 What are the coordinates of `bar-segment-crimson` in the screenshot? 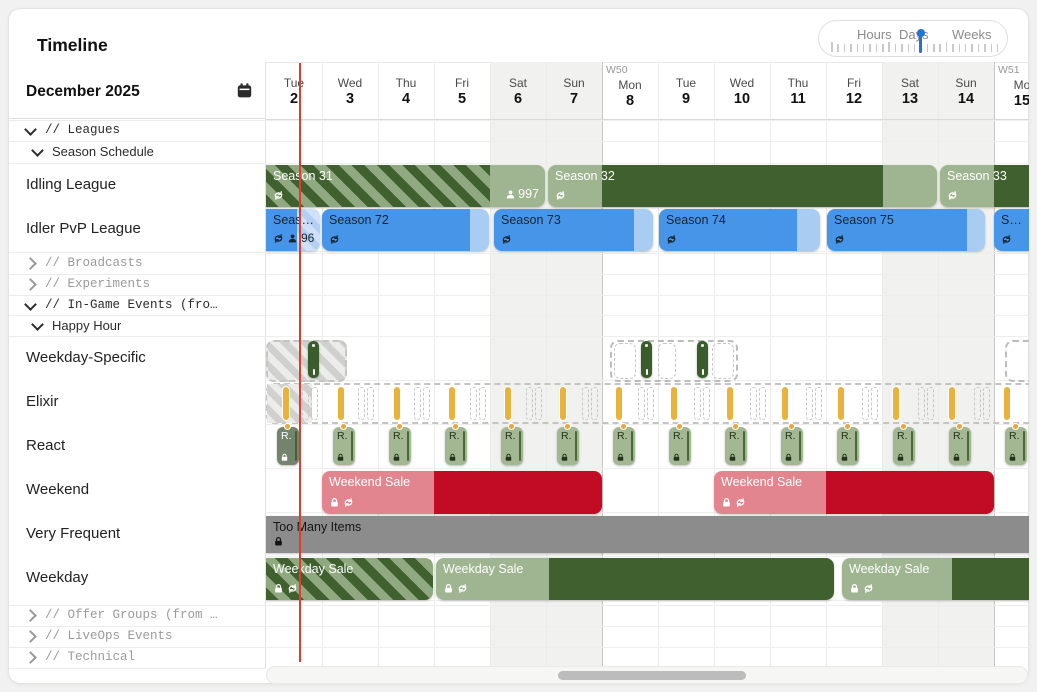 It's located at (910, 492).